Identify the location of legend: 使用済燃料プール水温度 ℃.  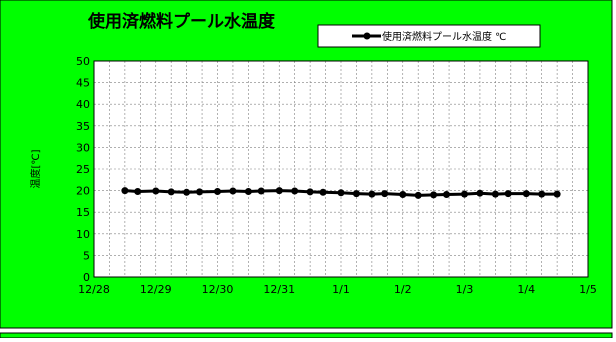
(429, 36).